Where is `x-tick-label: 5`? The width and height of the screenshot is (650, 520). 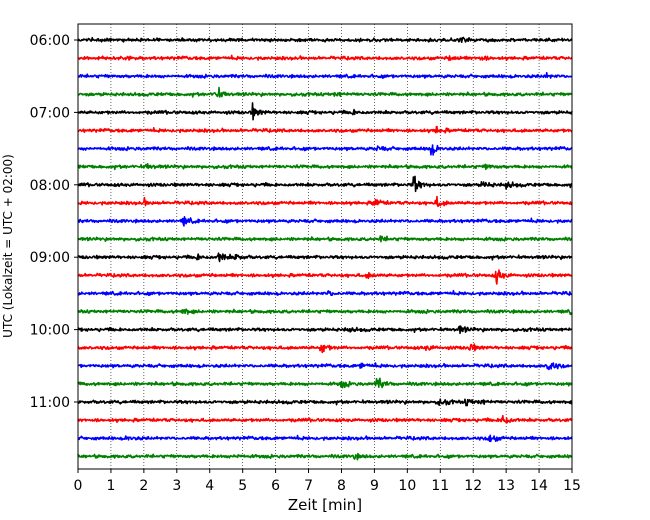
x-tick-label: 5 is located at coordinates (242, 486).